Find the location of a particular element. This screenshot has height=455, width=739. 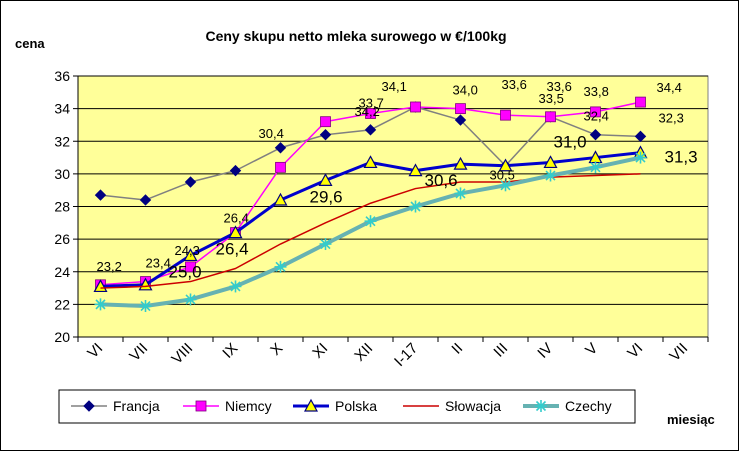

legend-label: Słowacja is located at coordinates (473, 406).